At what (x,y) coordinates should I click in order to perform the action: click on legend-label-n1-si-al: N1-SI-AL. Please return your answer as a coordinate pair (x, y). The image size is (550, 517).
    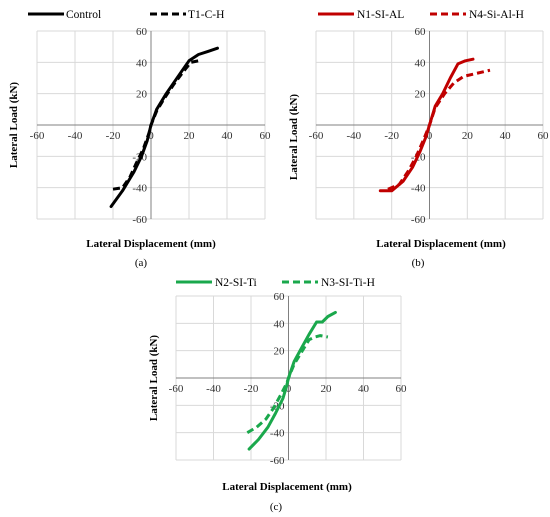
    Looking at the image, I should click on (380, 15).